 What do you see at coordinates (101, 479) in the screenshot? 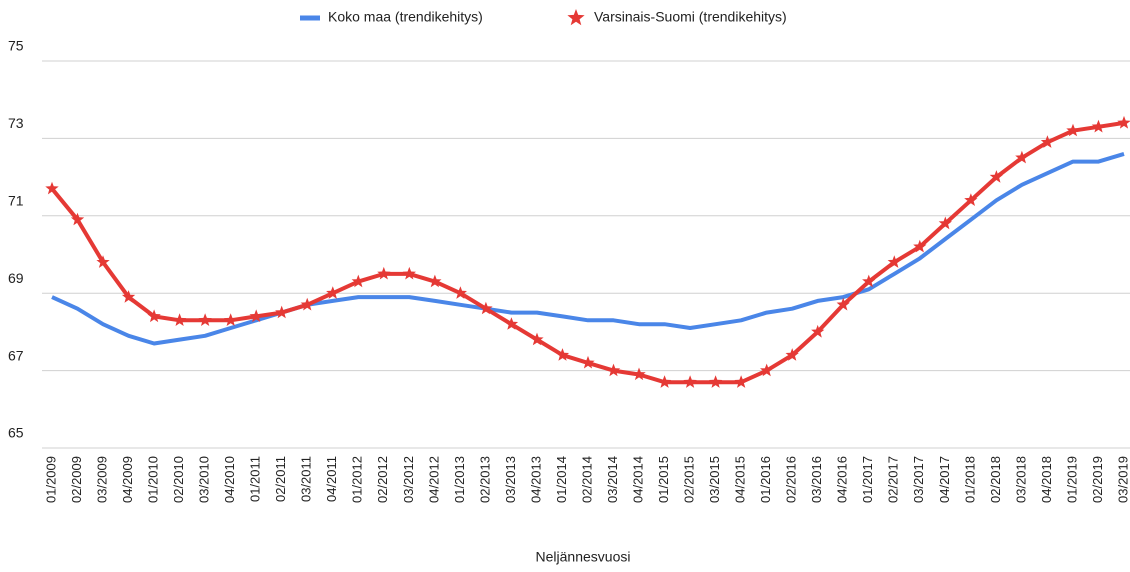
I see `x-tick-label: 03/2009` at bounding box center [101, 479].